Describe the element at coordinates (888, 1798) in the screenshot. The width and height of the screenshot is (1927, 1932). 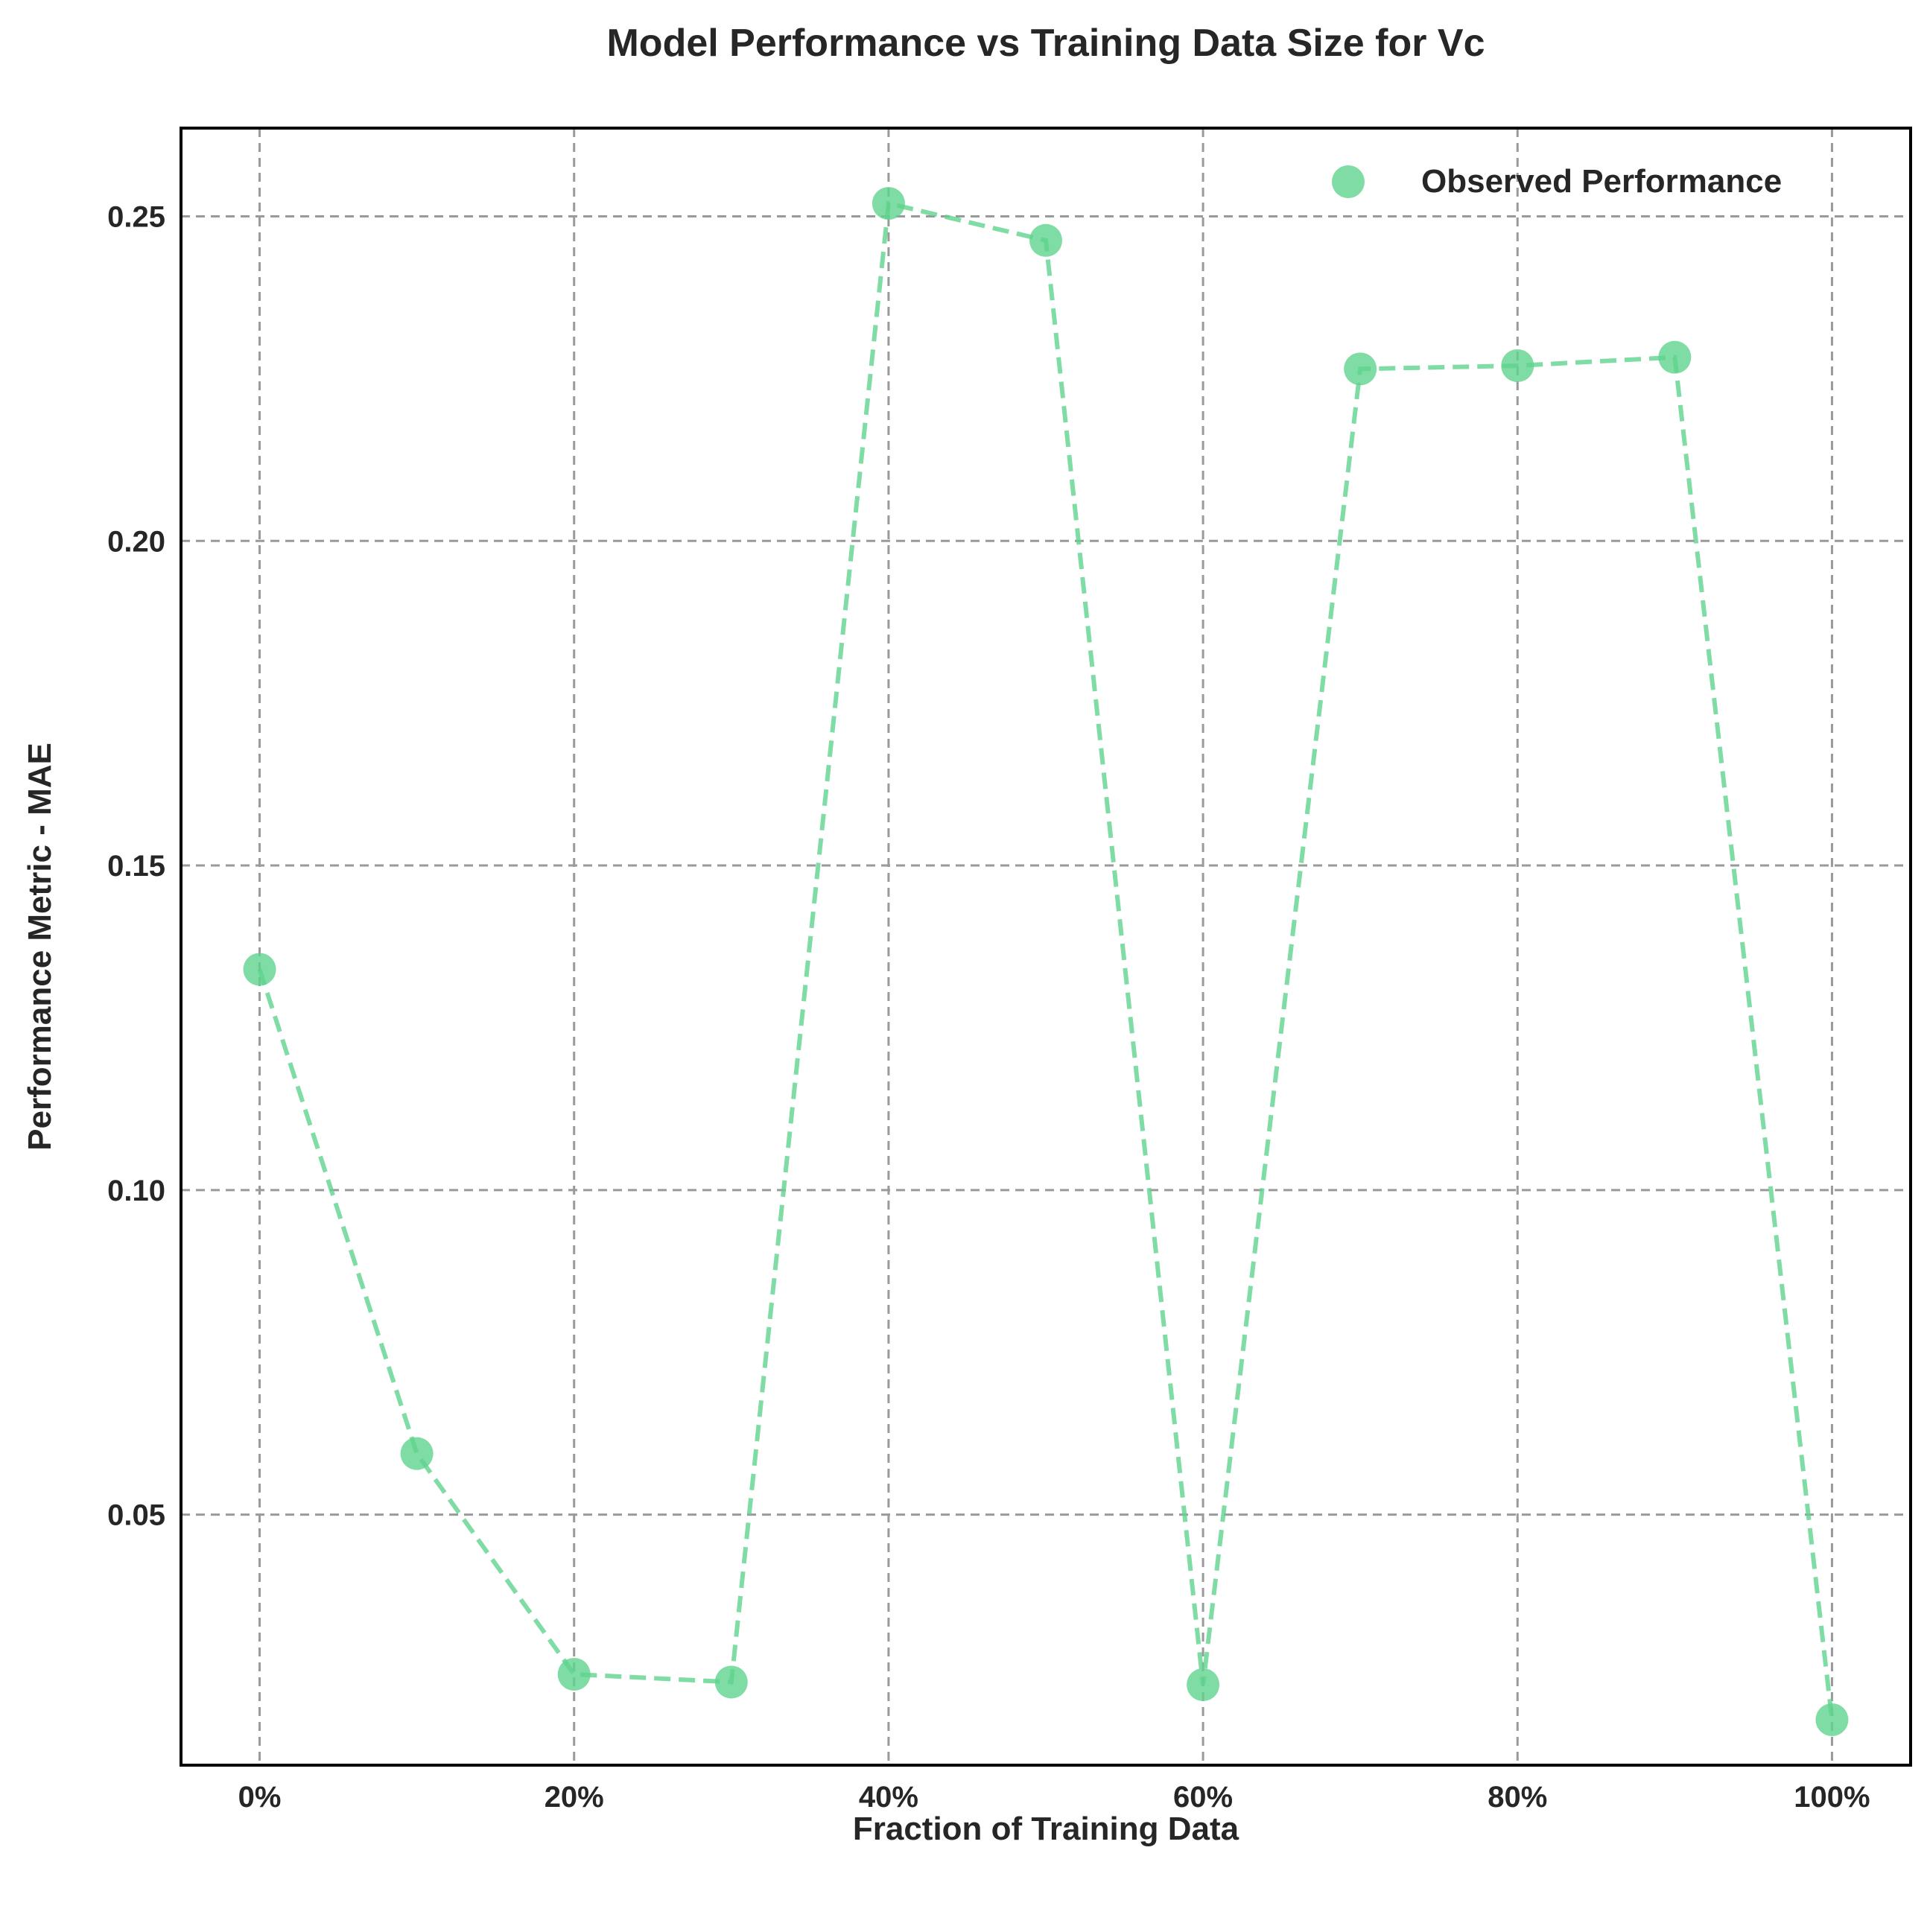
I see `x-tick-label: 40%` at that location.